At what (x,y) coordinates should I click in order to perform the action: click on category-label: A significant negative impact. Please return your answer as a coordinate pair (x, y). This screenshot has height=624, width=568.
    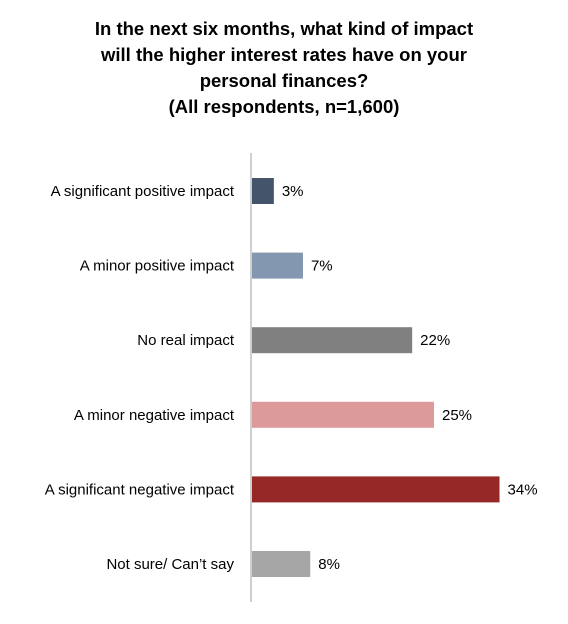
    Looking at the image, I should click on (140, 489).